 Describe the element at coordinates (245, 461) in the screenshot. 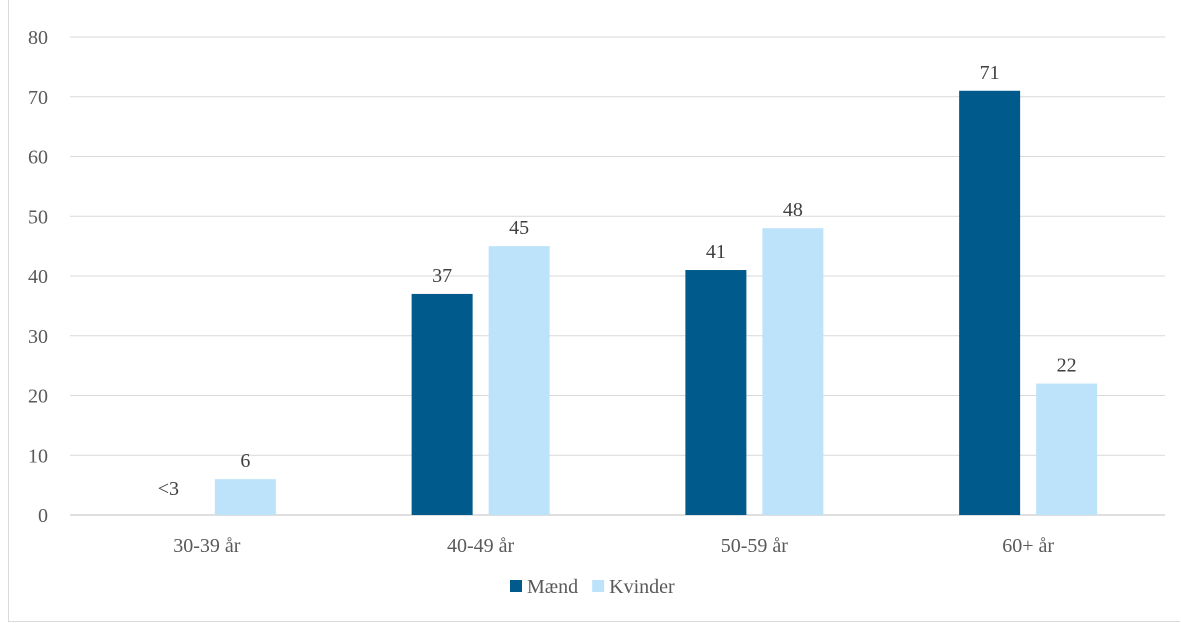

I see `data-label-Kvinder-30-39 år: 6` at that location.